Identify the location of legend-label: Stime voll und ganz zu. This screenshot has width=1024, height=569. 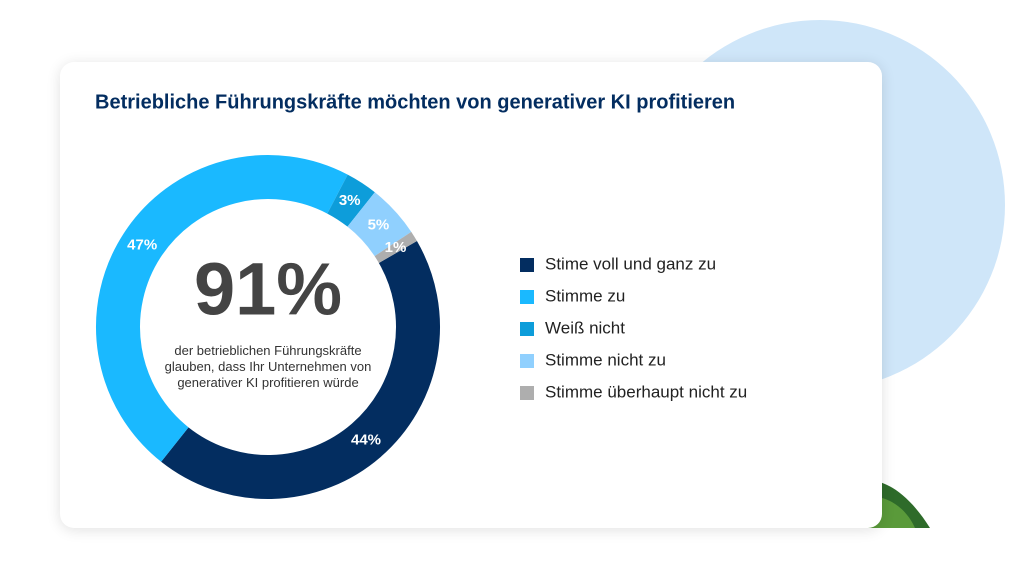
(630, 263).